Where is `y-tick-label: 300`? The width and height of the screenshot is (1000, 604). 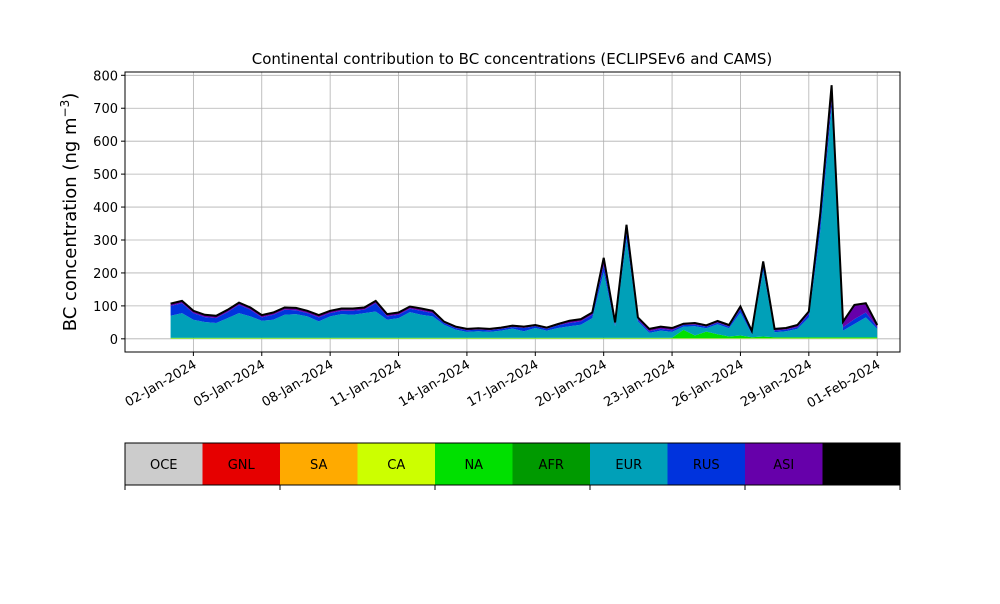
y-tick-label: 300 is located at coordinates (105, 241).